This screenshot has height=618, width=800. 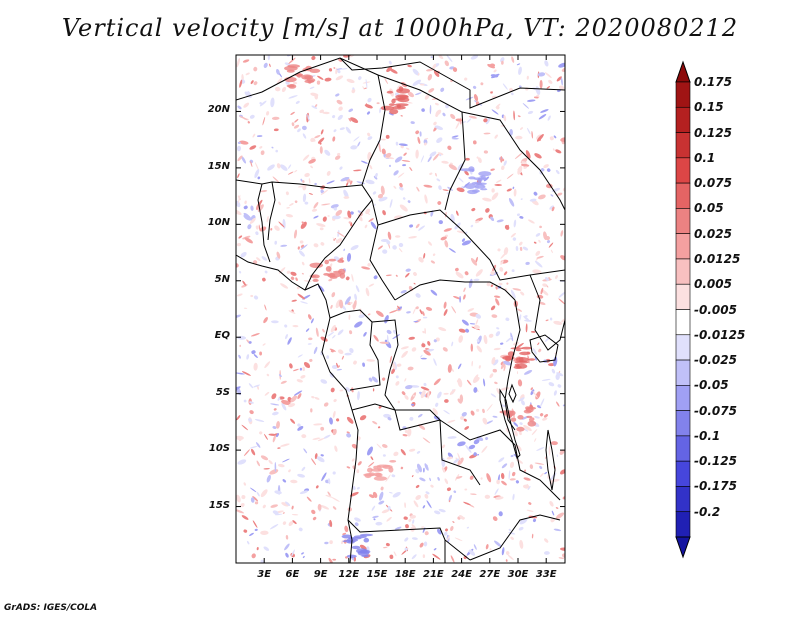 What do you see at coordinates (299, 184) in the screenshot?
I see `border-sahel` at bounding box center [299, 184].